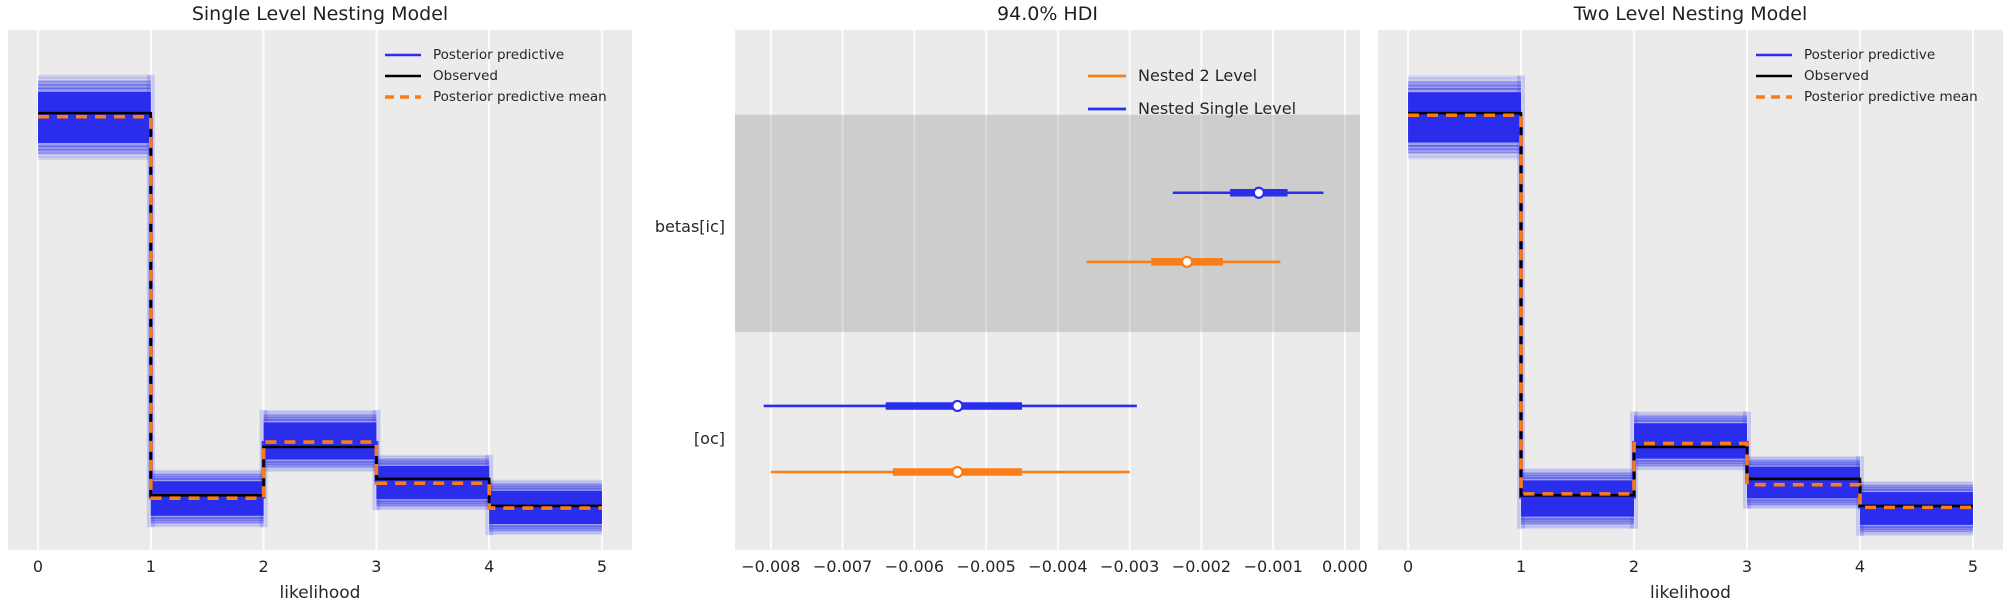 This screenshot has width=2011, height=611. Describe the element at coordinates (914, 566) in the screenshot. I see `x-tick-label: −0.006` at that location.